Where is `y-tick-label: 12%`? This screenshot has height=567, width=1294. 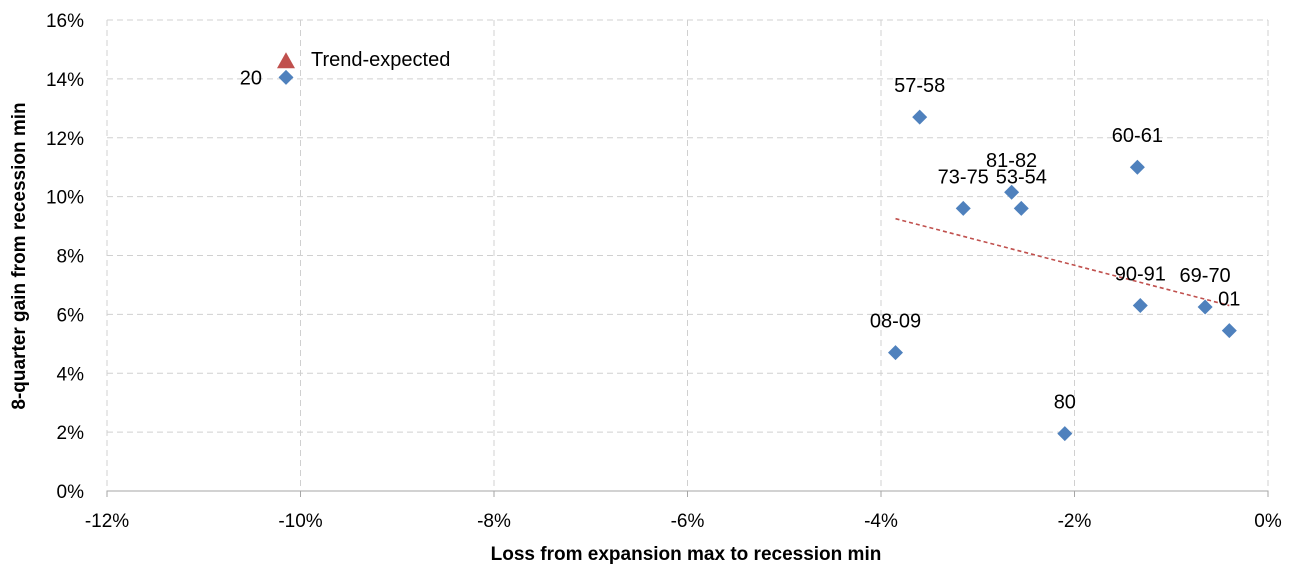
y-tick-label: 12% is located at coordinates (65, 139).